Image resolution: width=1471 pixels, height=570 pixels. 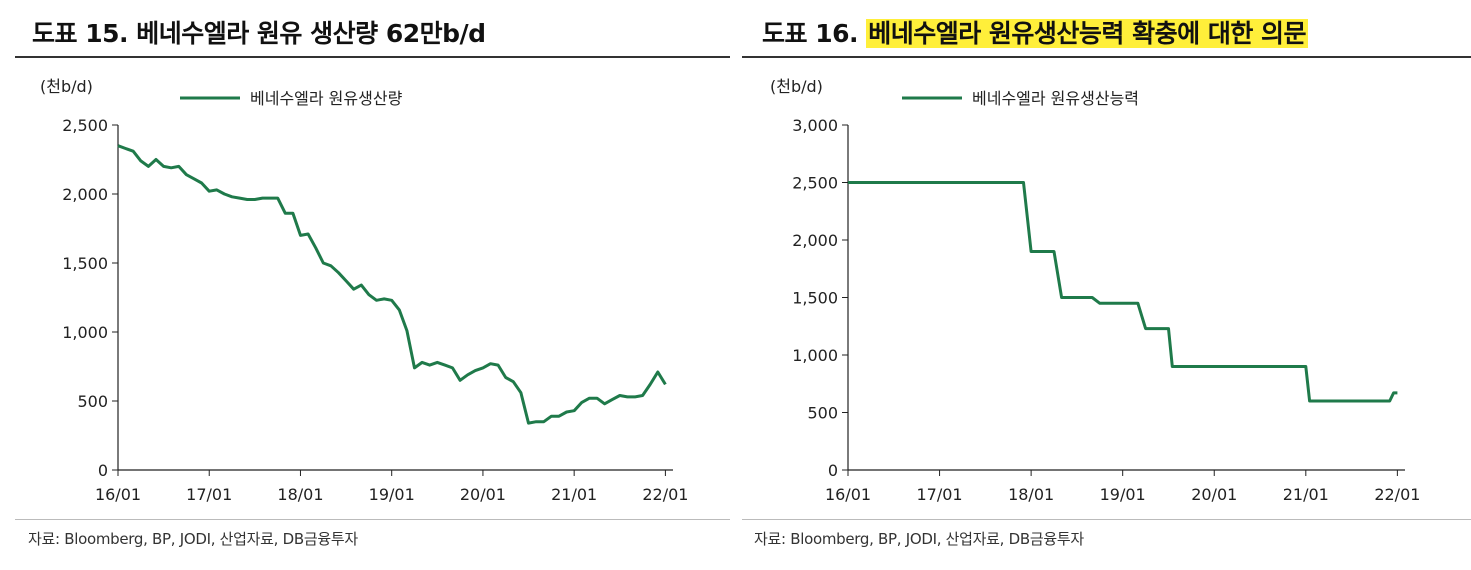 I want to click on series-line, so click(x=1123, y=292).